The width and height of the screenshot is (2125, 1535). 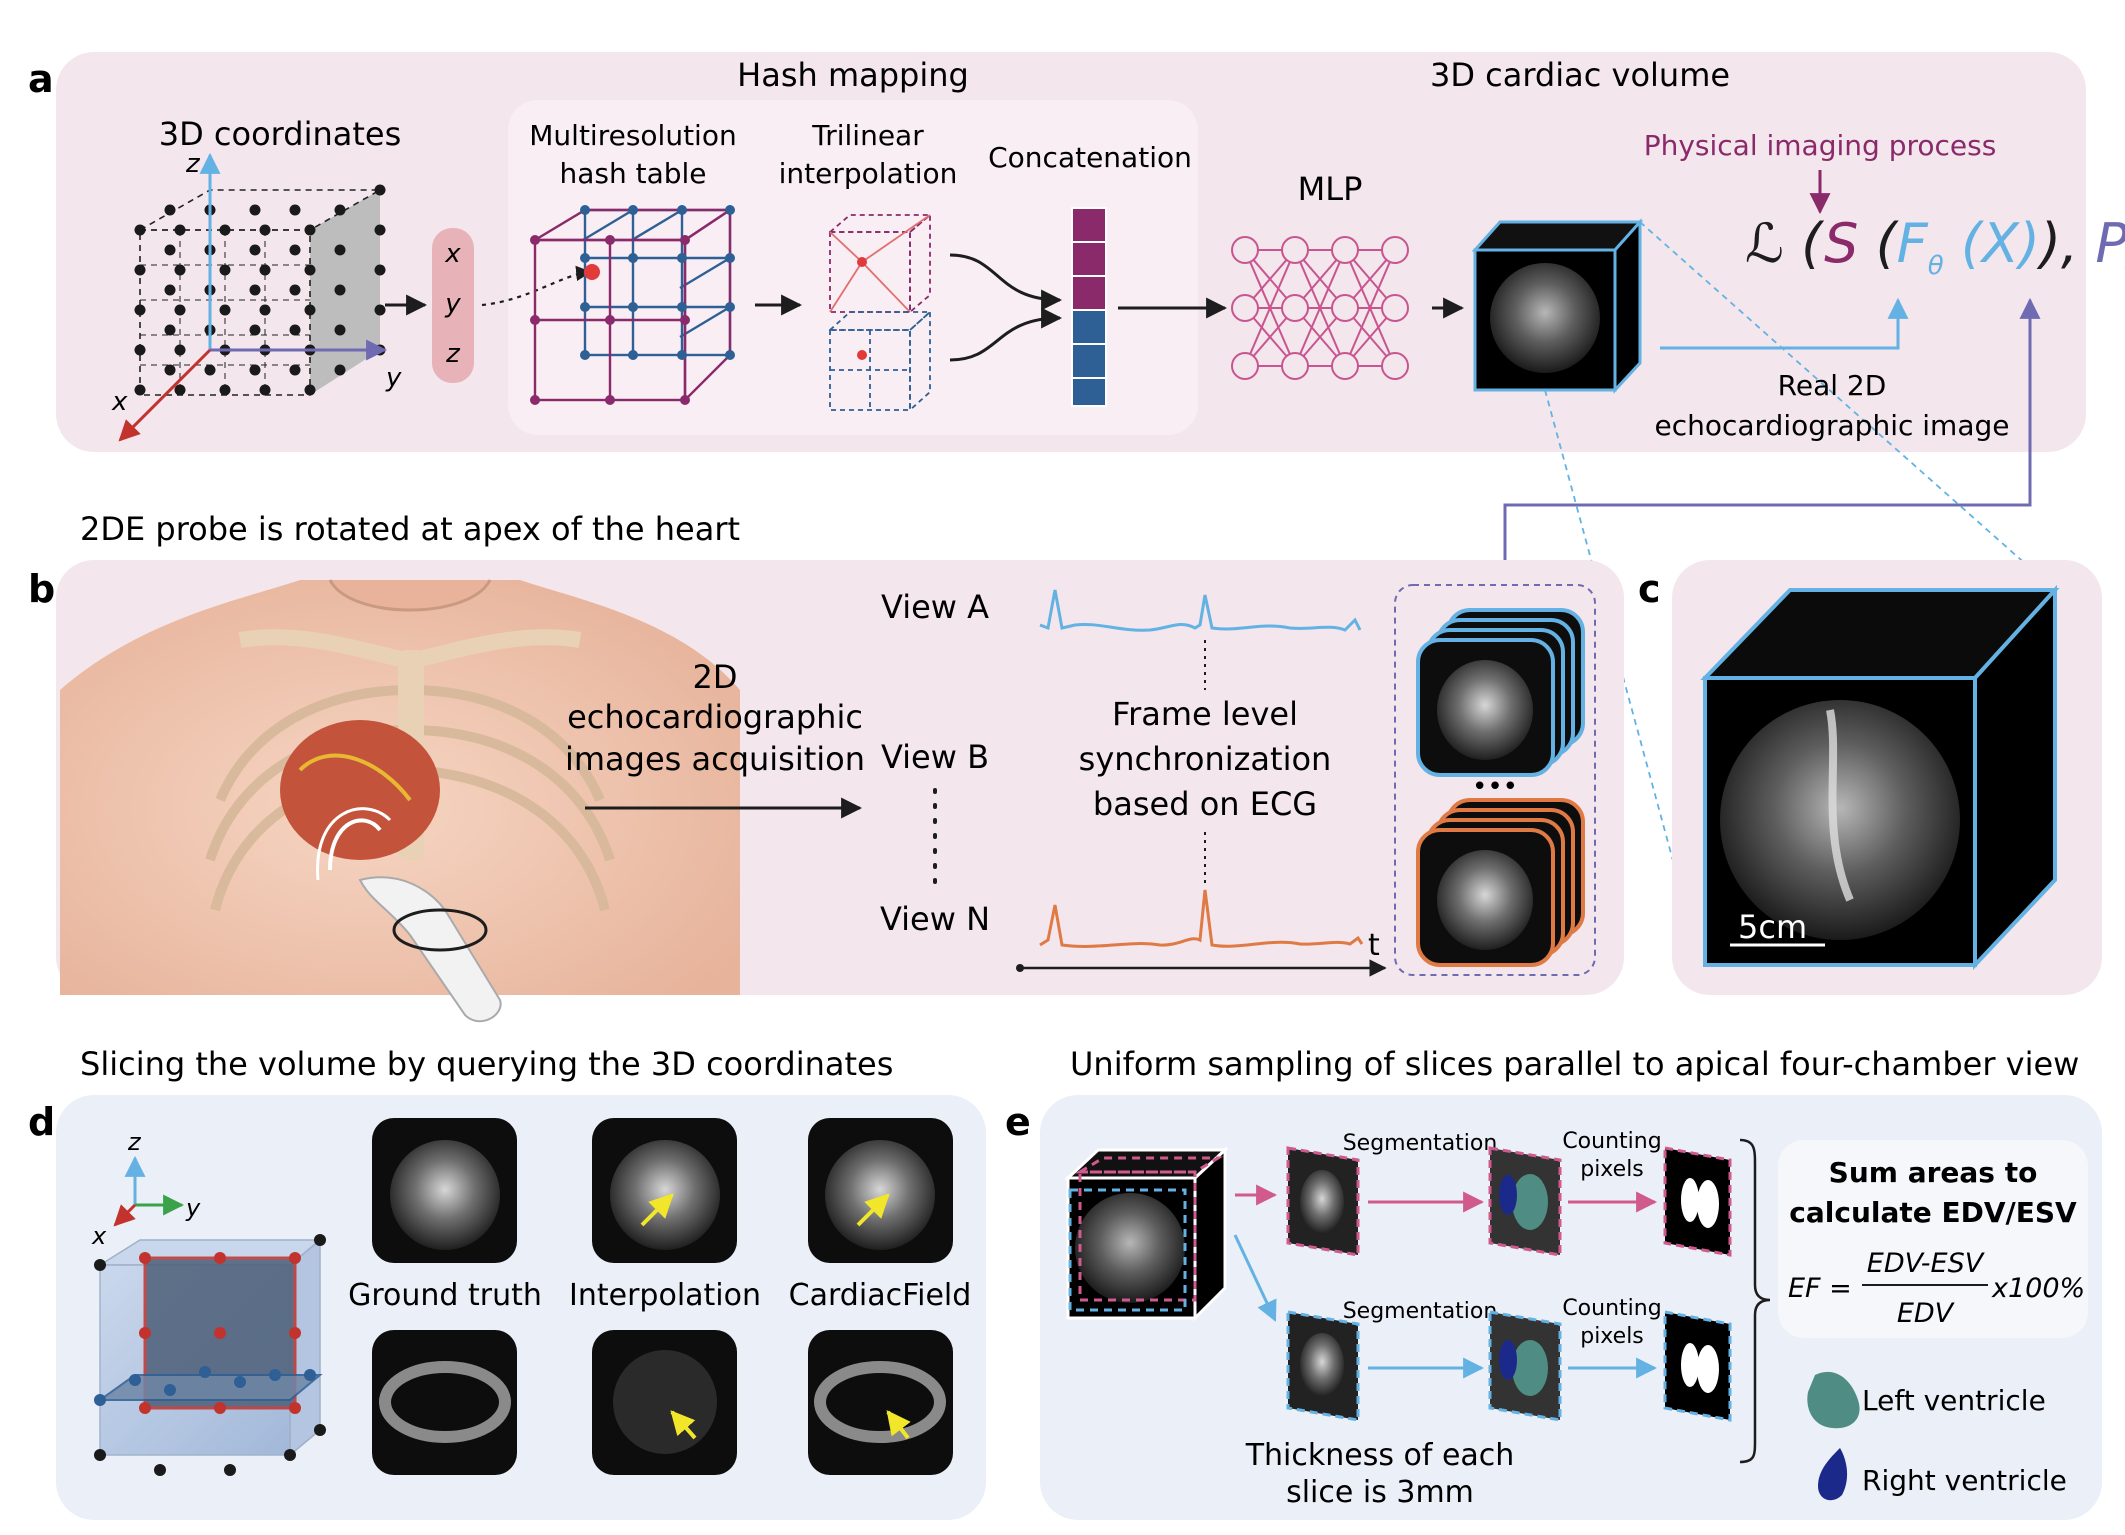 I want to click on coords-label: 3D coordinates, so click(x=280, y=134).